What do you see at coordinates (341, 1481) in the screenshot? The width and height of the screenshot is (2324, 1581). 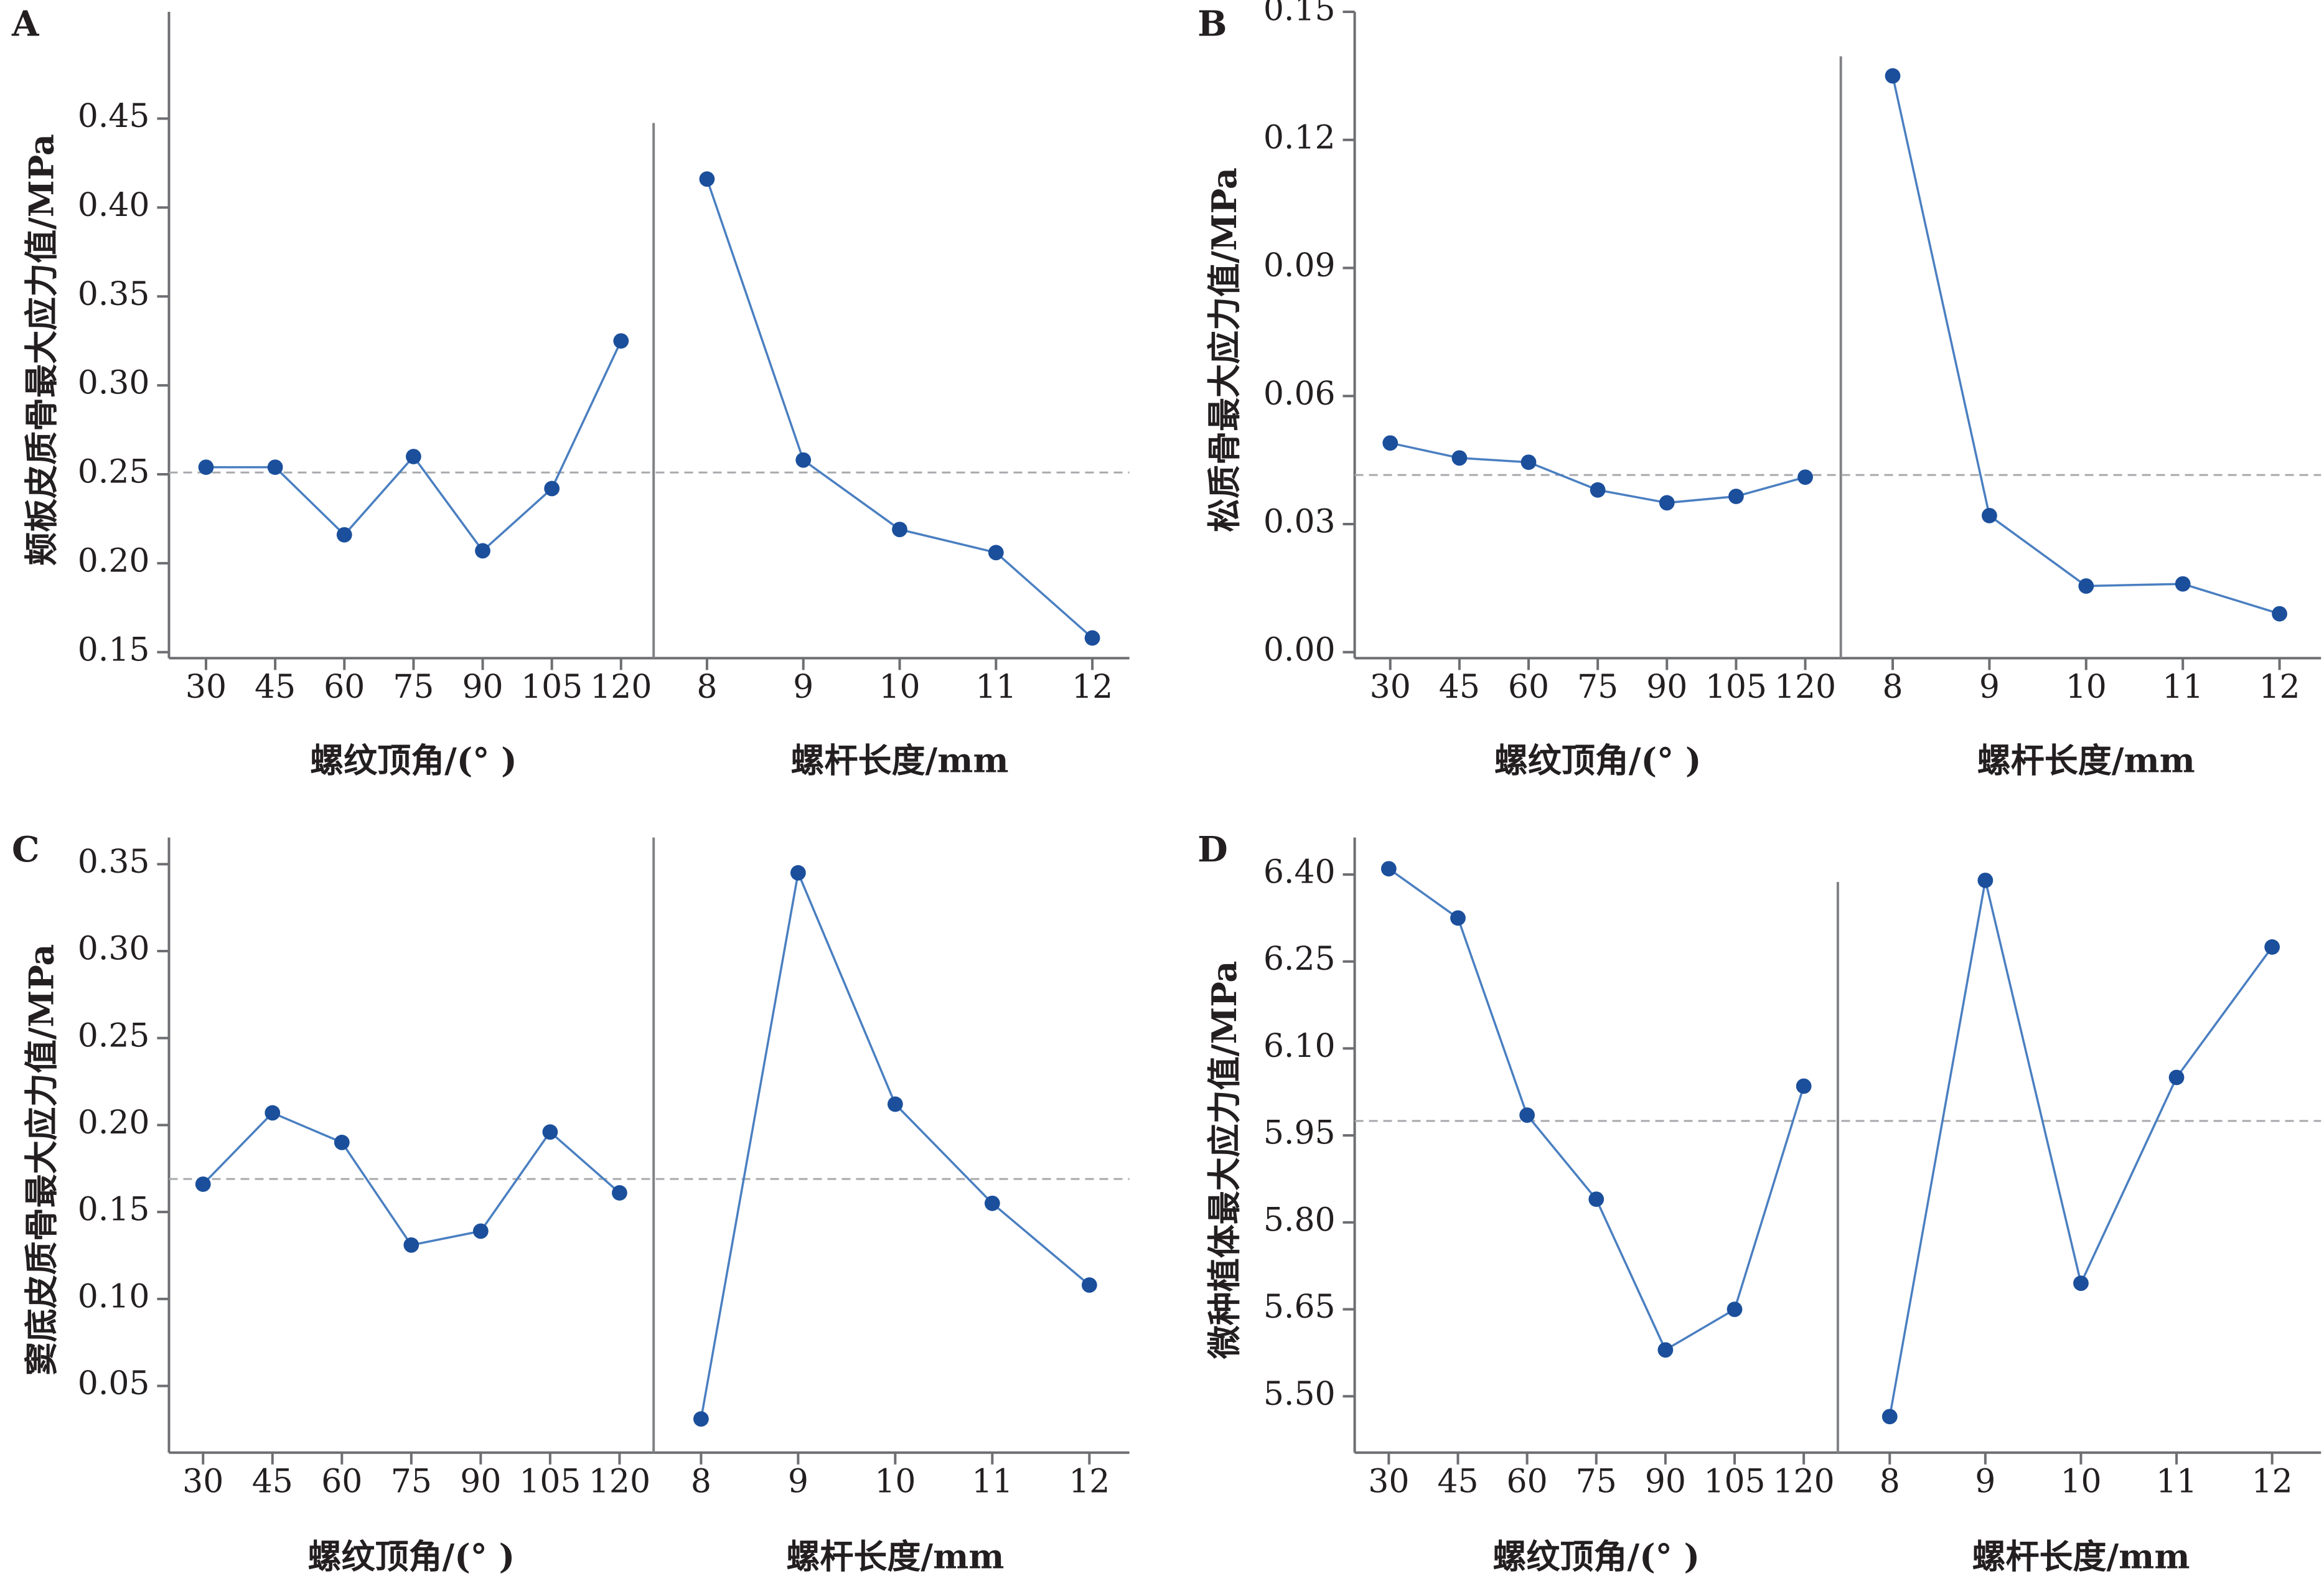 I see `x-tick-label-c: 60` at bounding box center [341, 1481].